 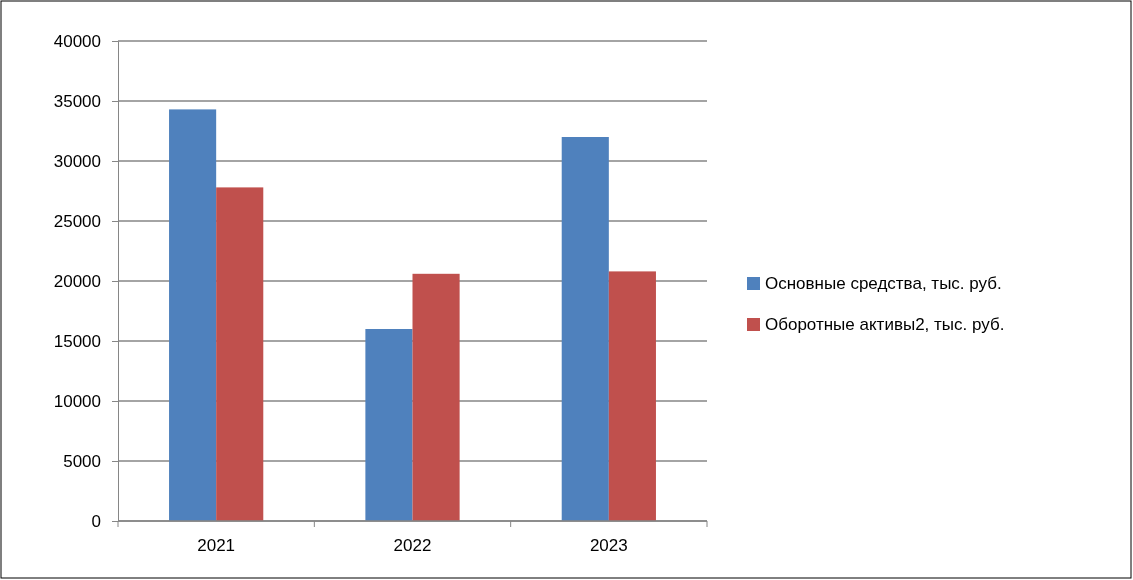 What do you see at coordinates (77, 341) in the screenshot?
I see `y-tick-label: 15000` at bounding box center [77, 341].